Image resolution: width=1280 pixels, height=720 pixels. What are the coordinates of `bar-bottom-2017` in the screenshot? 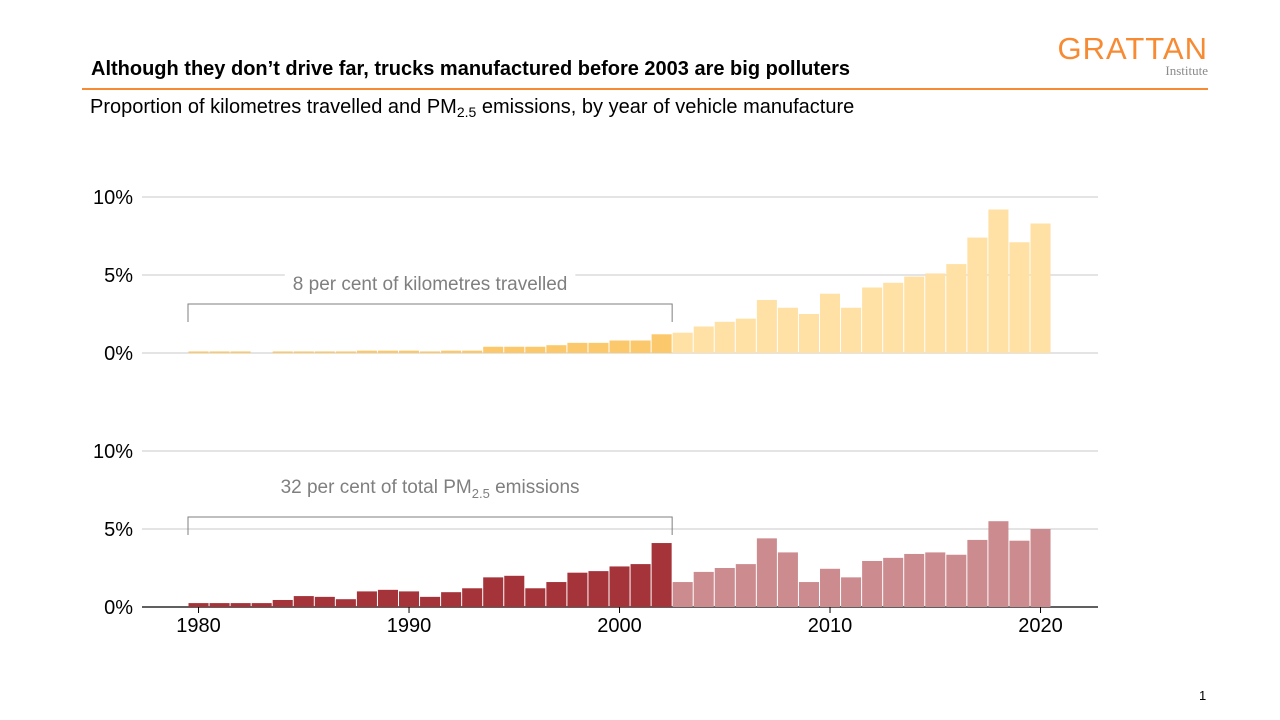 It's located at (977, 573).